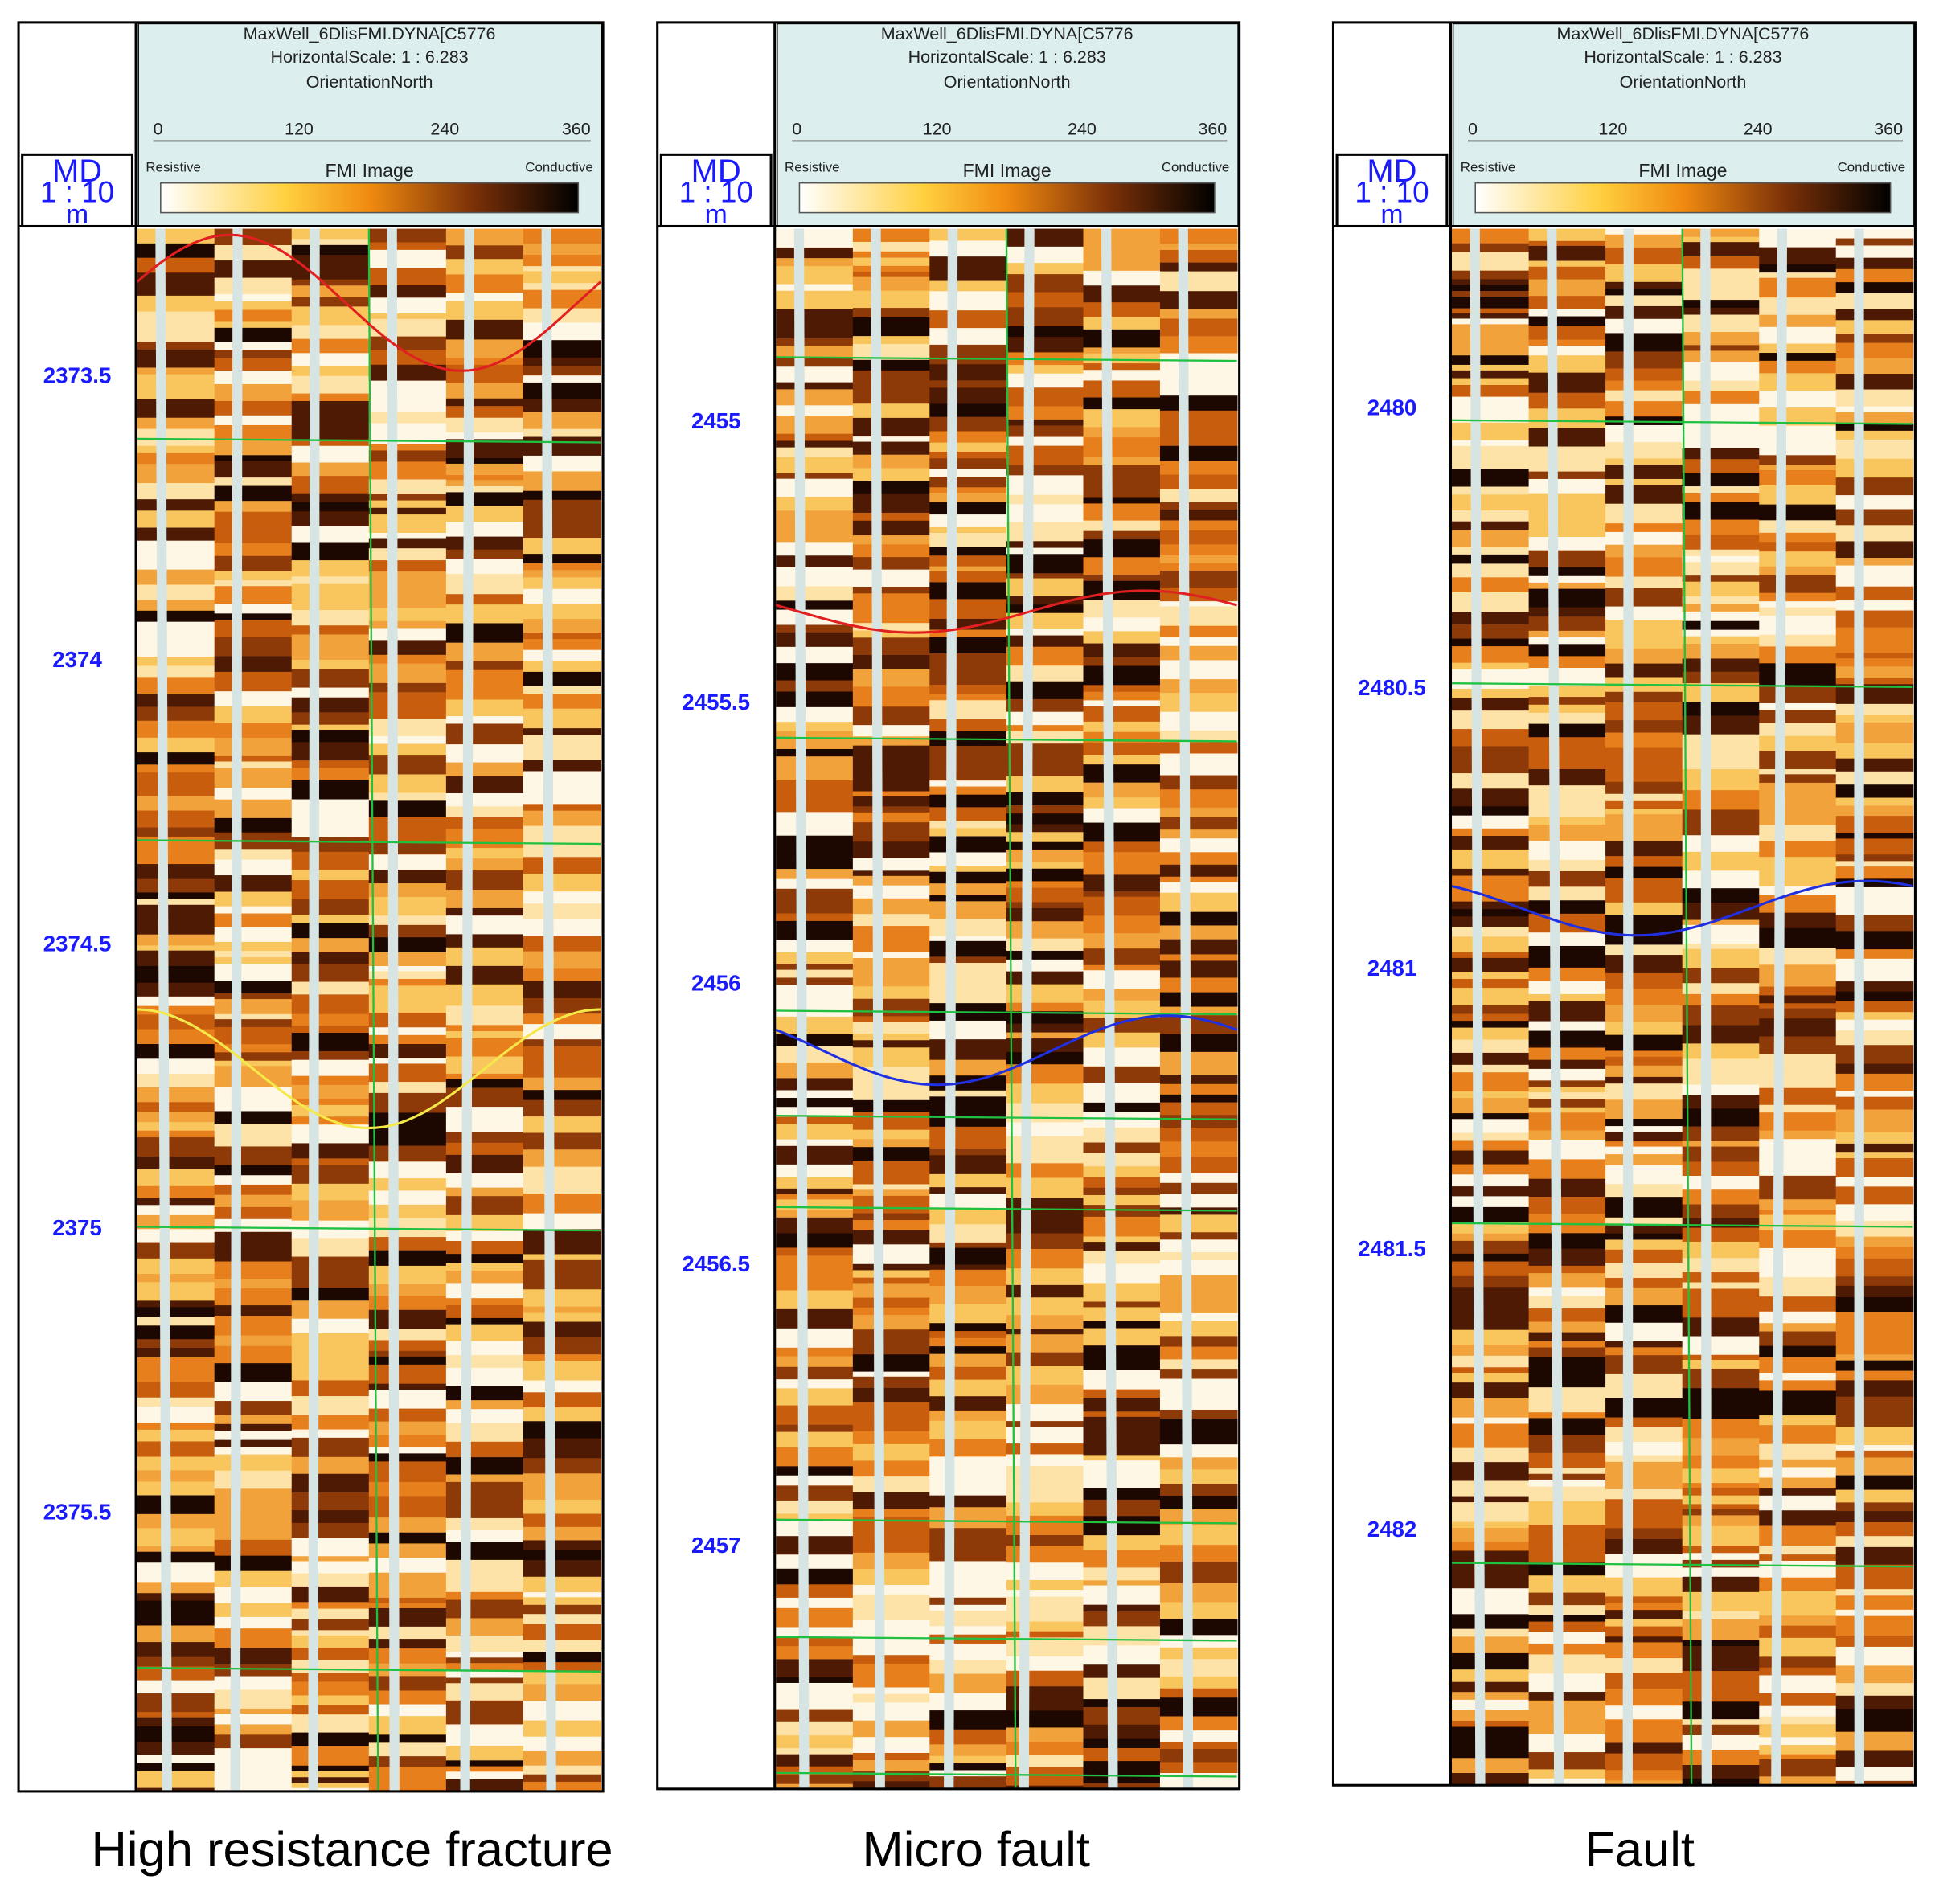 The width and height of the screenshot is (1935, 1904). What do you see at coordinates (1007, 82) in the screenshot?
I see `header-line: OrientationNorth` at bounding box center [1007, 82].